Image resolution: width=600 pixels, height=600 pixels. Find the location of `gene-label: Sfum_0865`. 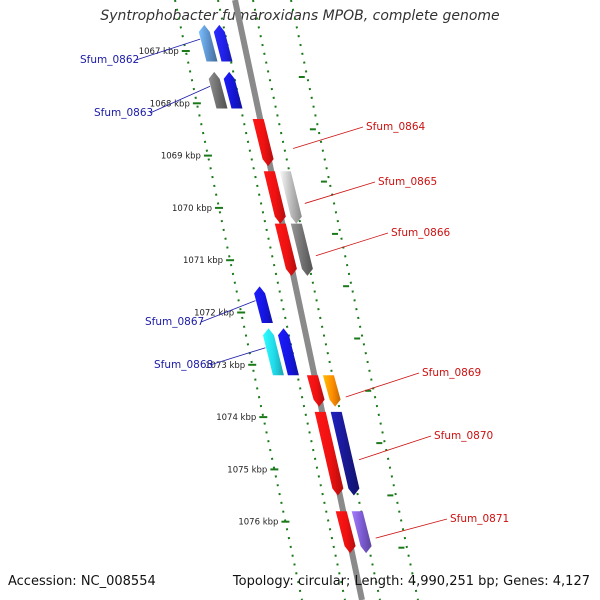

gene-label: Sfum_0865 is located at coordinates (407, 182).